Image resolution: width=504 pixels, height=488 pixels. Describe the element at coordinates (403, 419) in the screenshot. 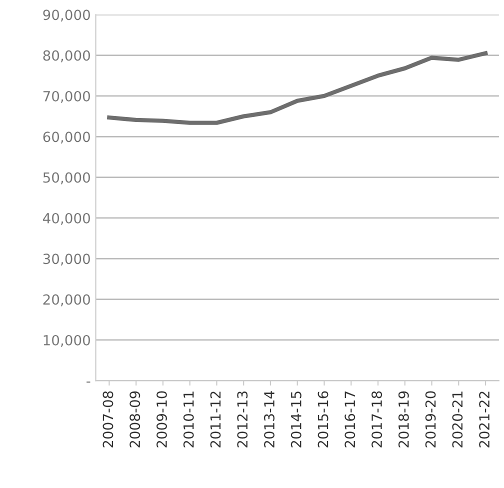

I see `x-tick-label: 2018-19` at that location.